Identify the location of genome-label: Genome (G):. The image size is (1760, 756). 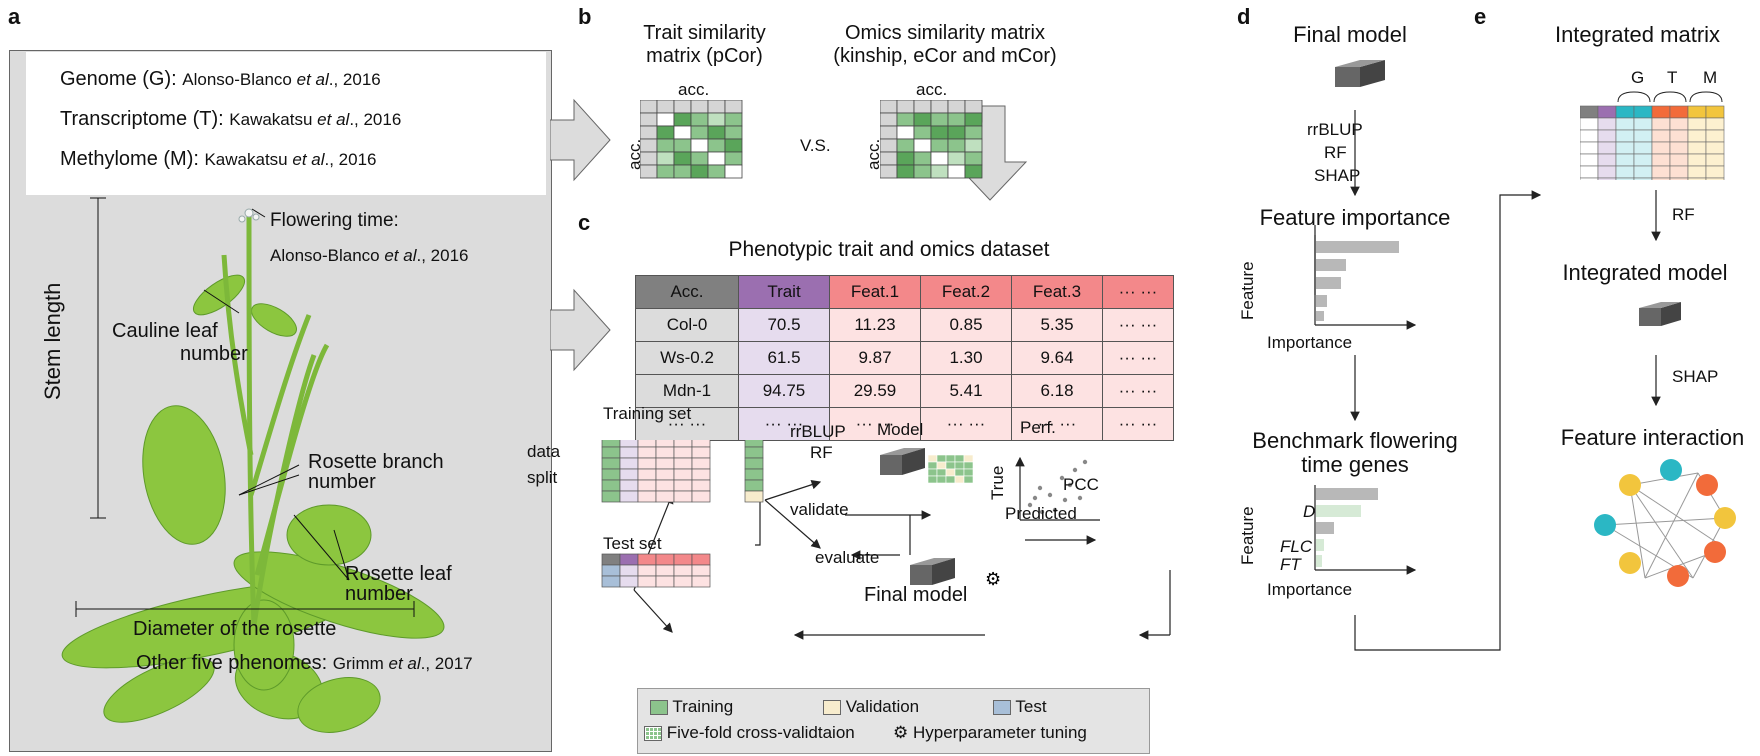
(121, 79).